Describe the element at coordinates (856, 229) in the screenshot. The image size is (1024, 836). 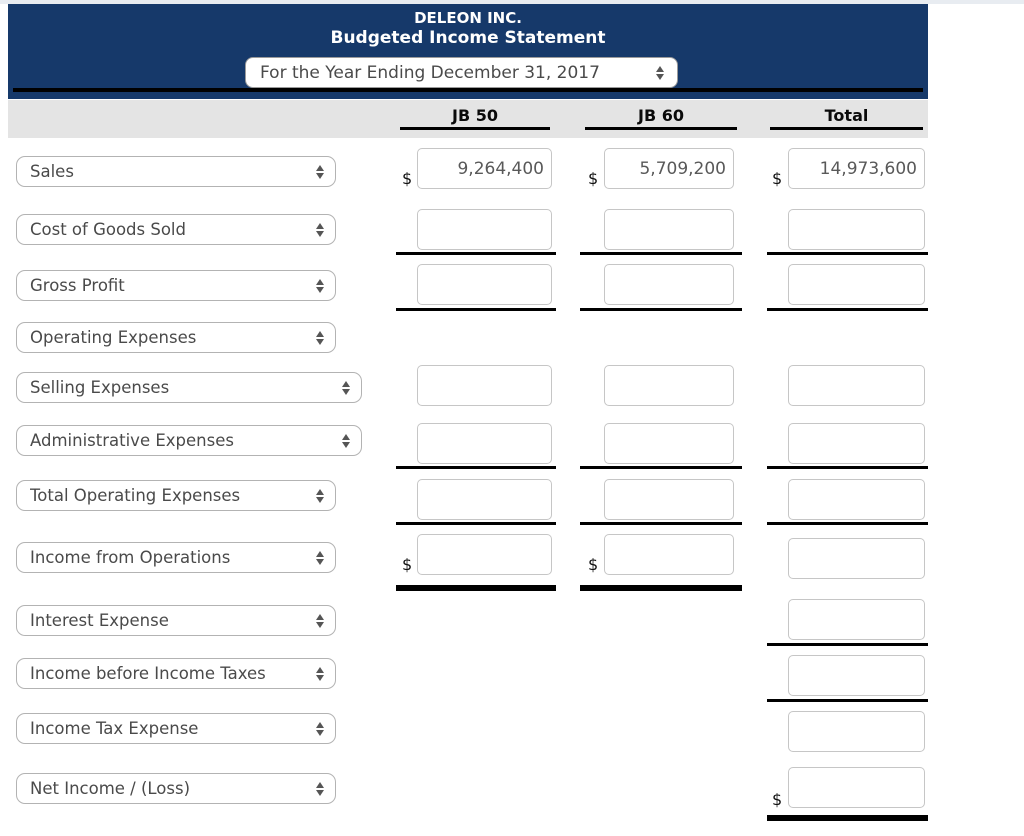
I see `input-cogs-total` at that location.